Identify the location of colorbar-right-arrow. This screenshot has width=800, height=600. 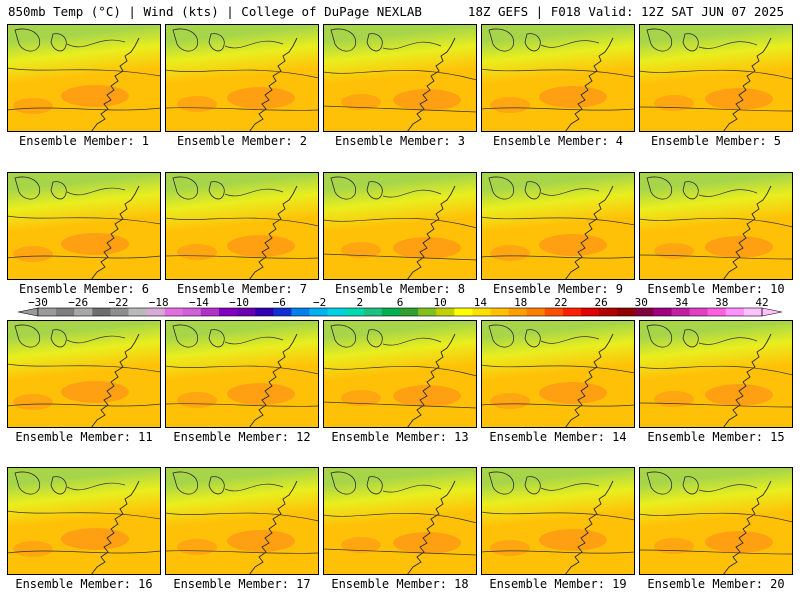
(772, 312).